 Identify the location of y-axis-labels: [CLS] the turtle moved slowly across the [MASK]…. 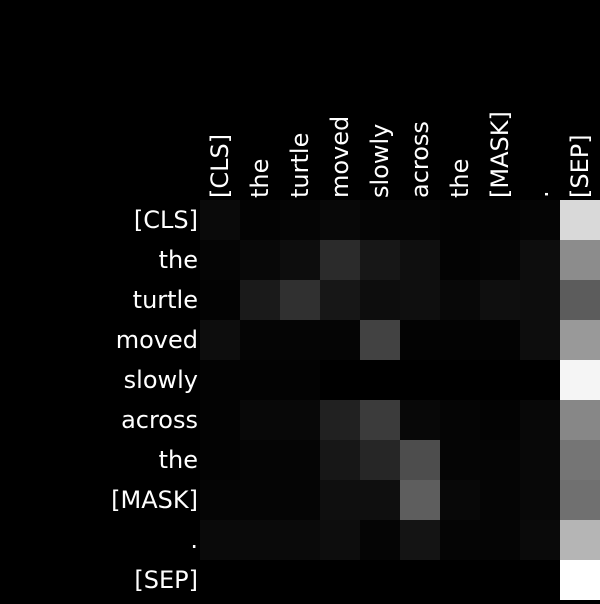
(154, 400).